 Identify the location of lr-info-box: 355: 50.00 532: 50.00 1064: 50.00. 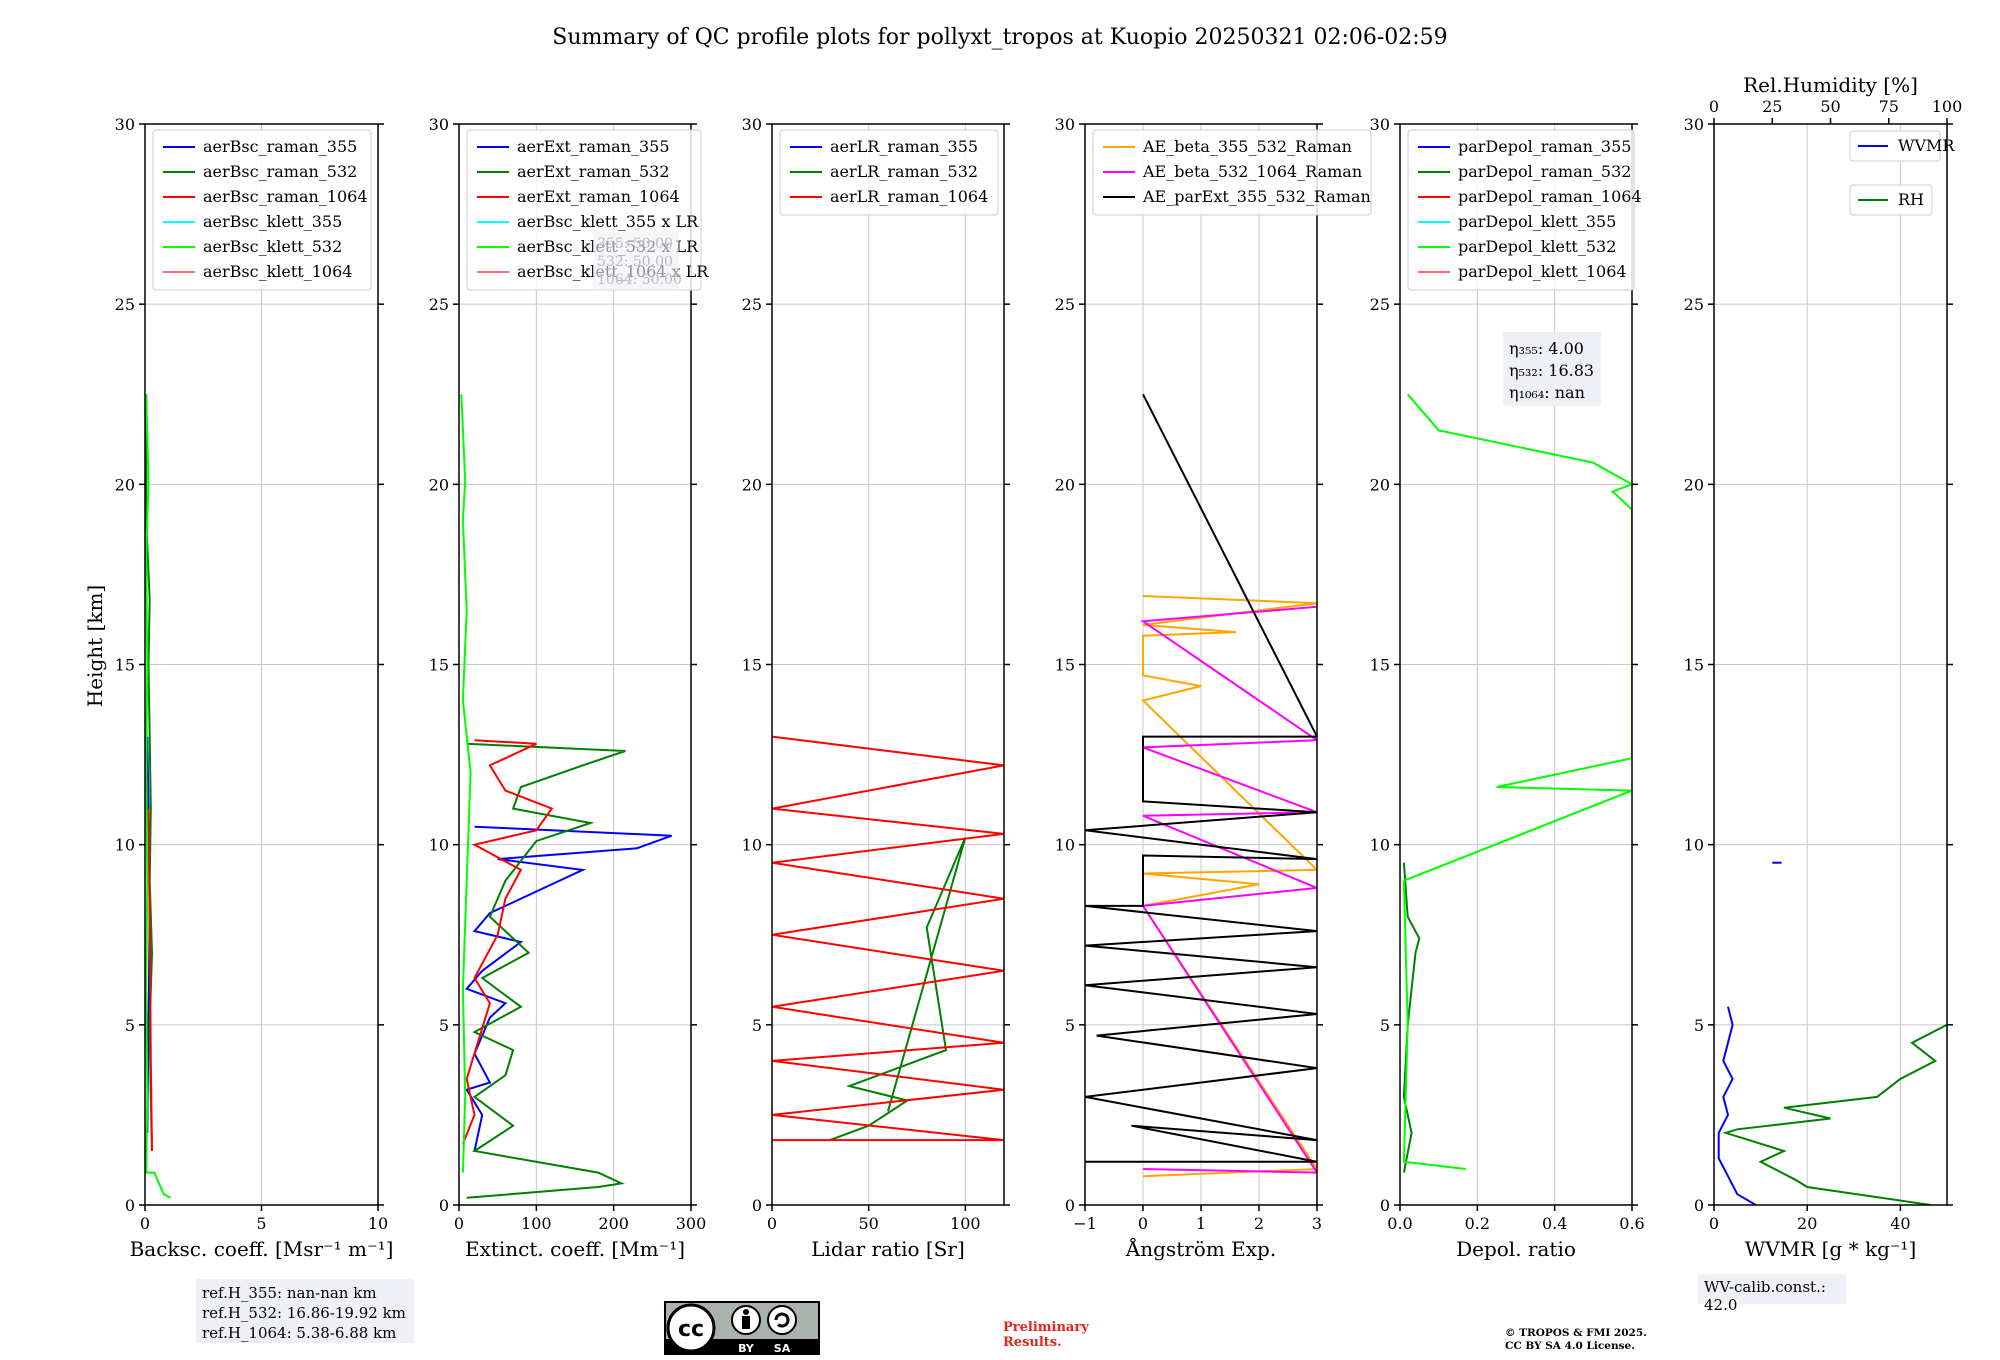
(637, 261).